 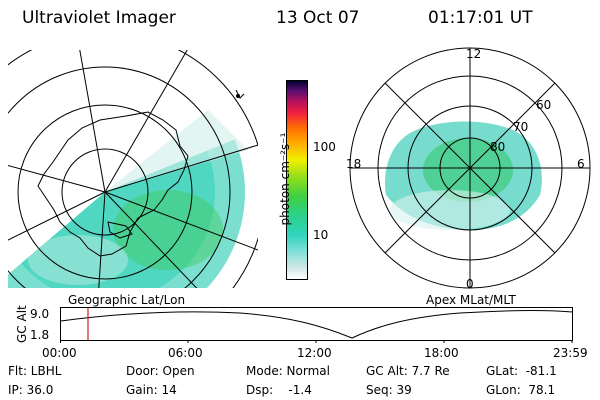 I want to click on timeline-ytick-low: 1.8, so click(x=40, y=335).